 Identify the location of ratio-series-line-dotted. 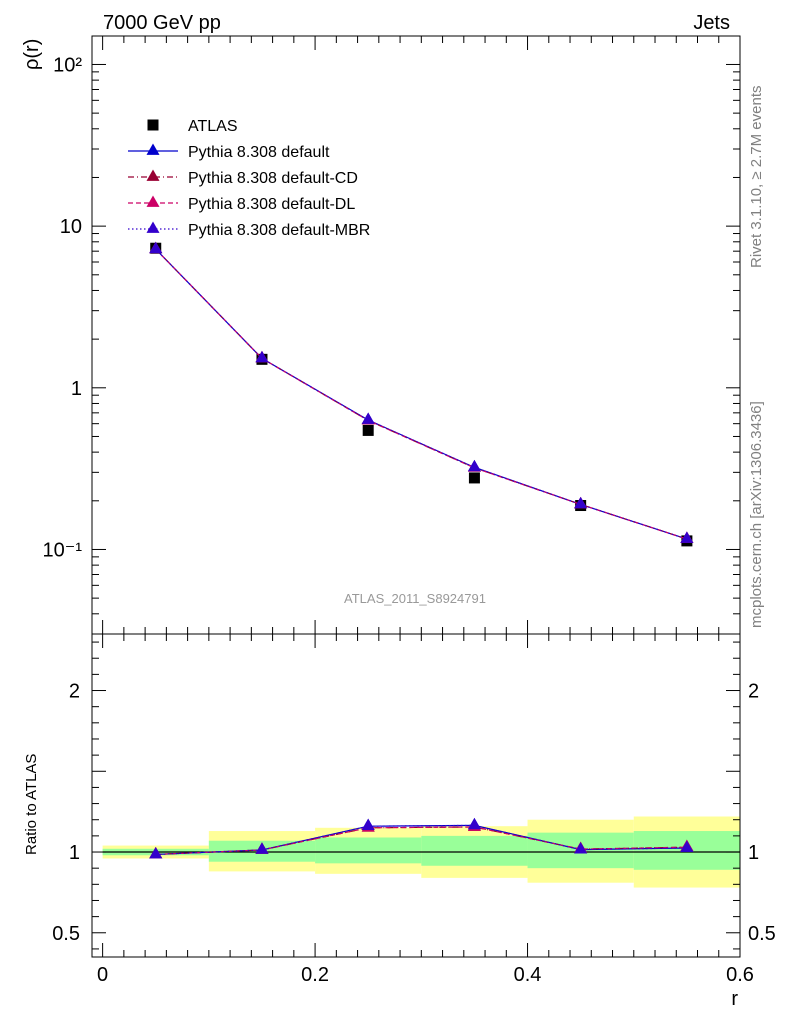
(421, 840).